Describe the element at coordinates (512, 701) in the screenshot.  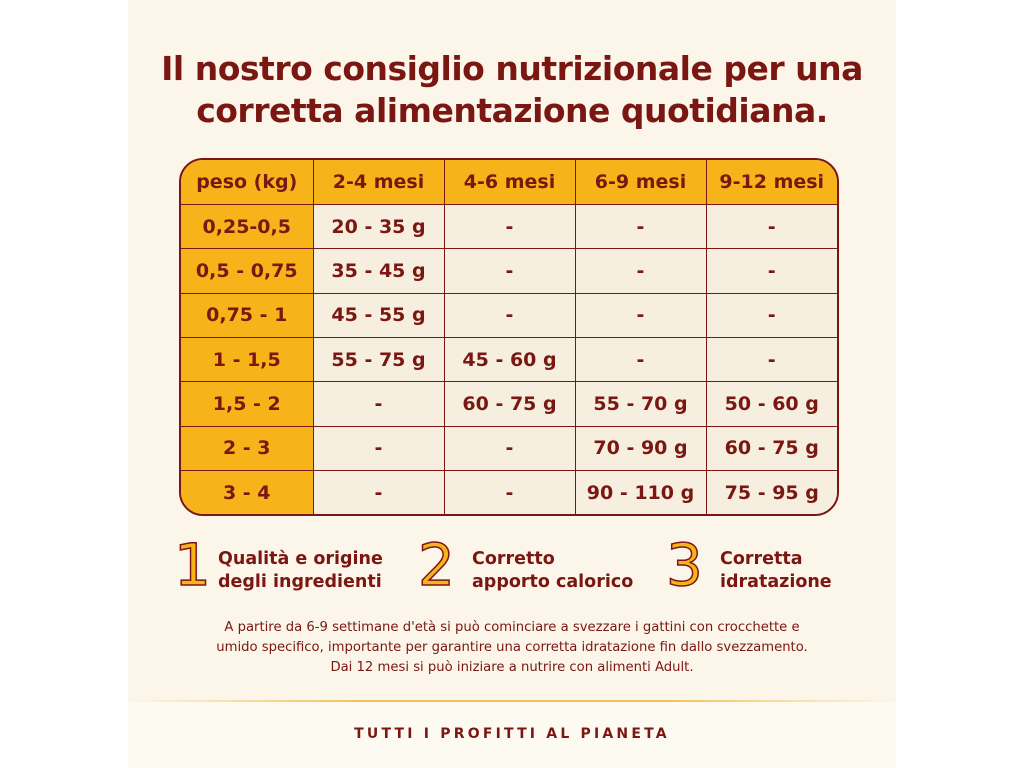
I see `divider` at that location.